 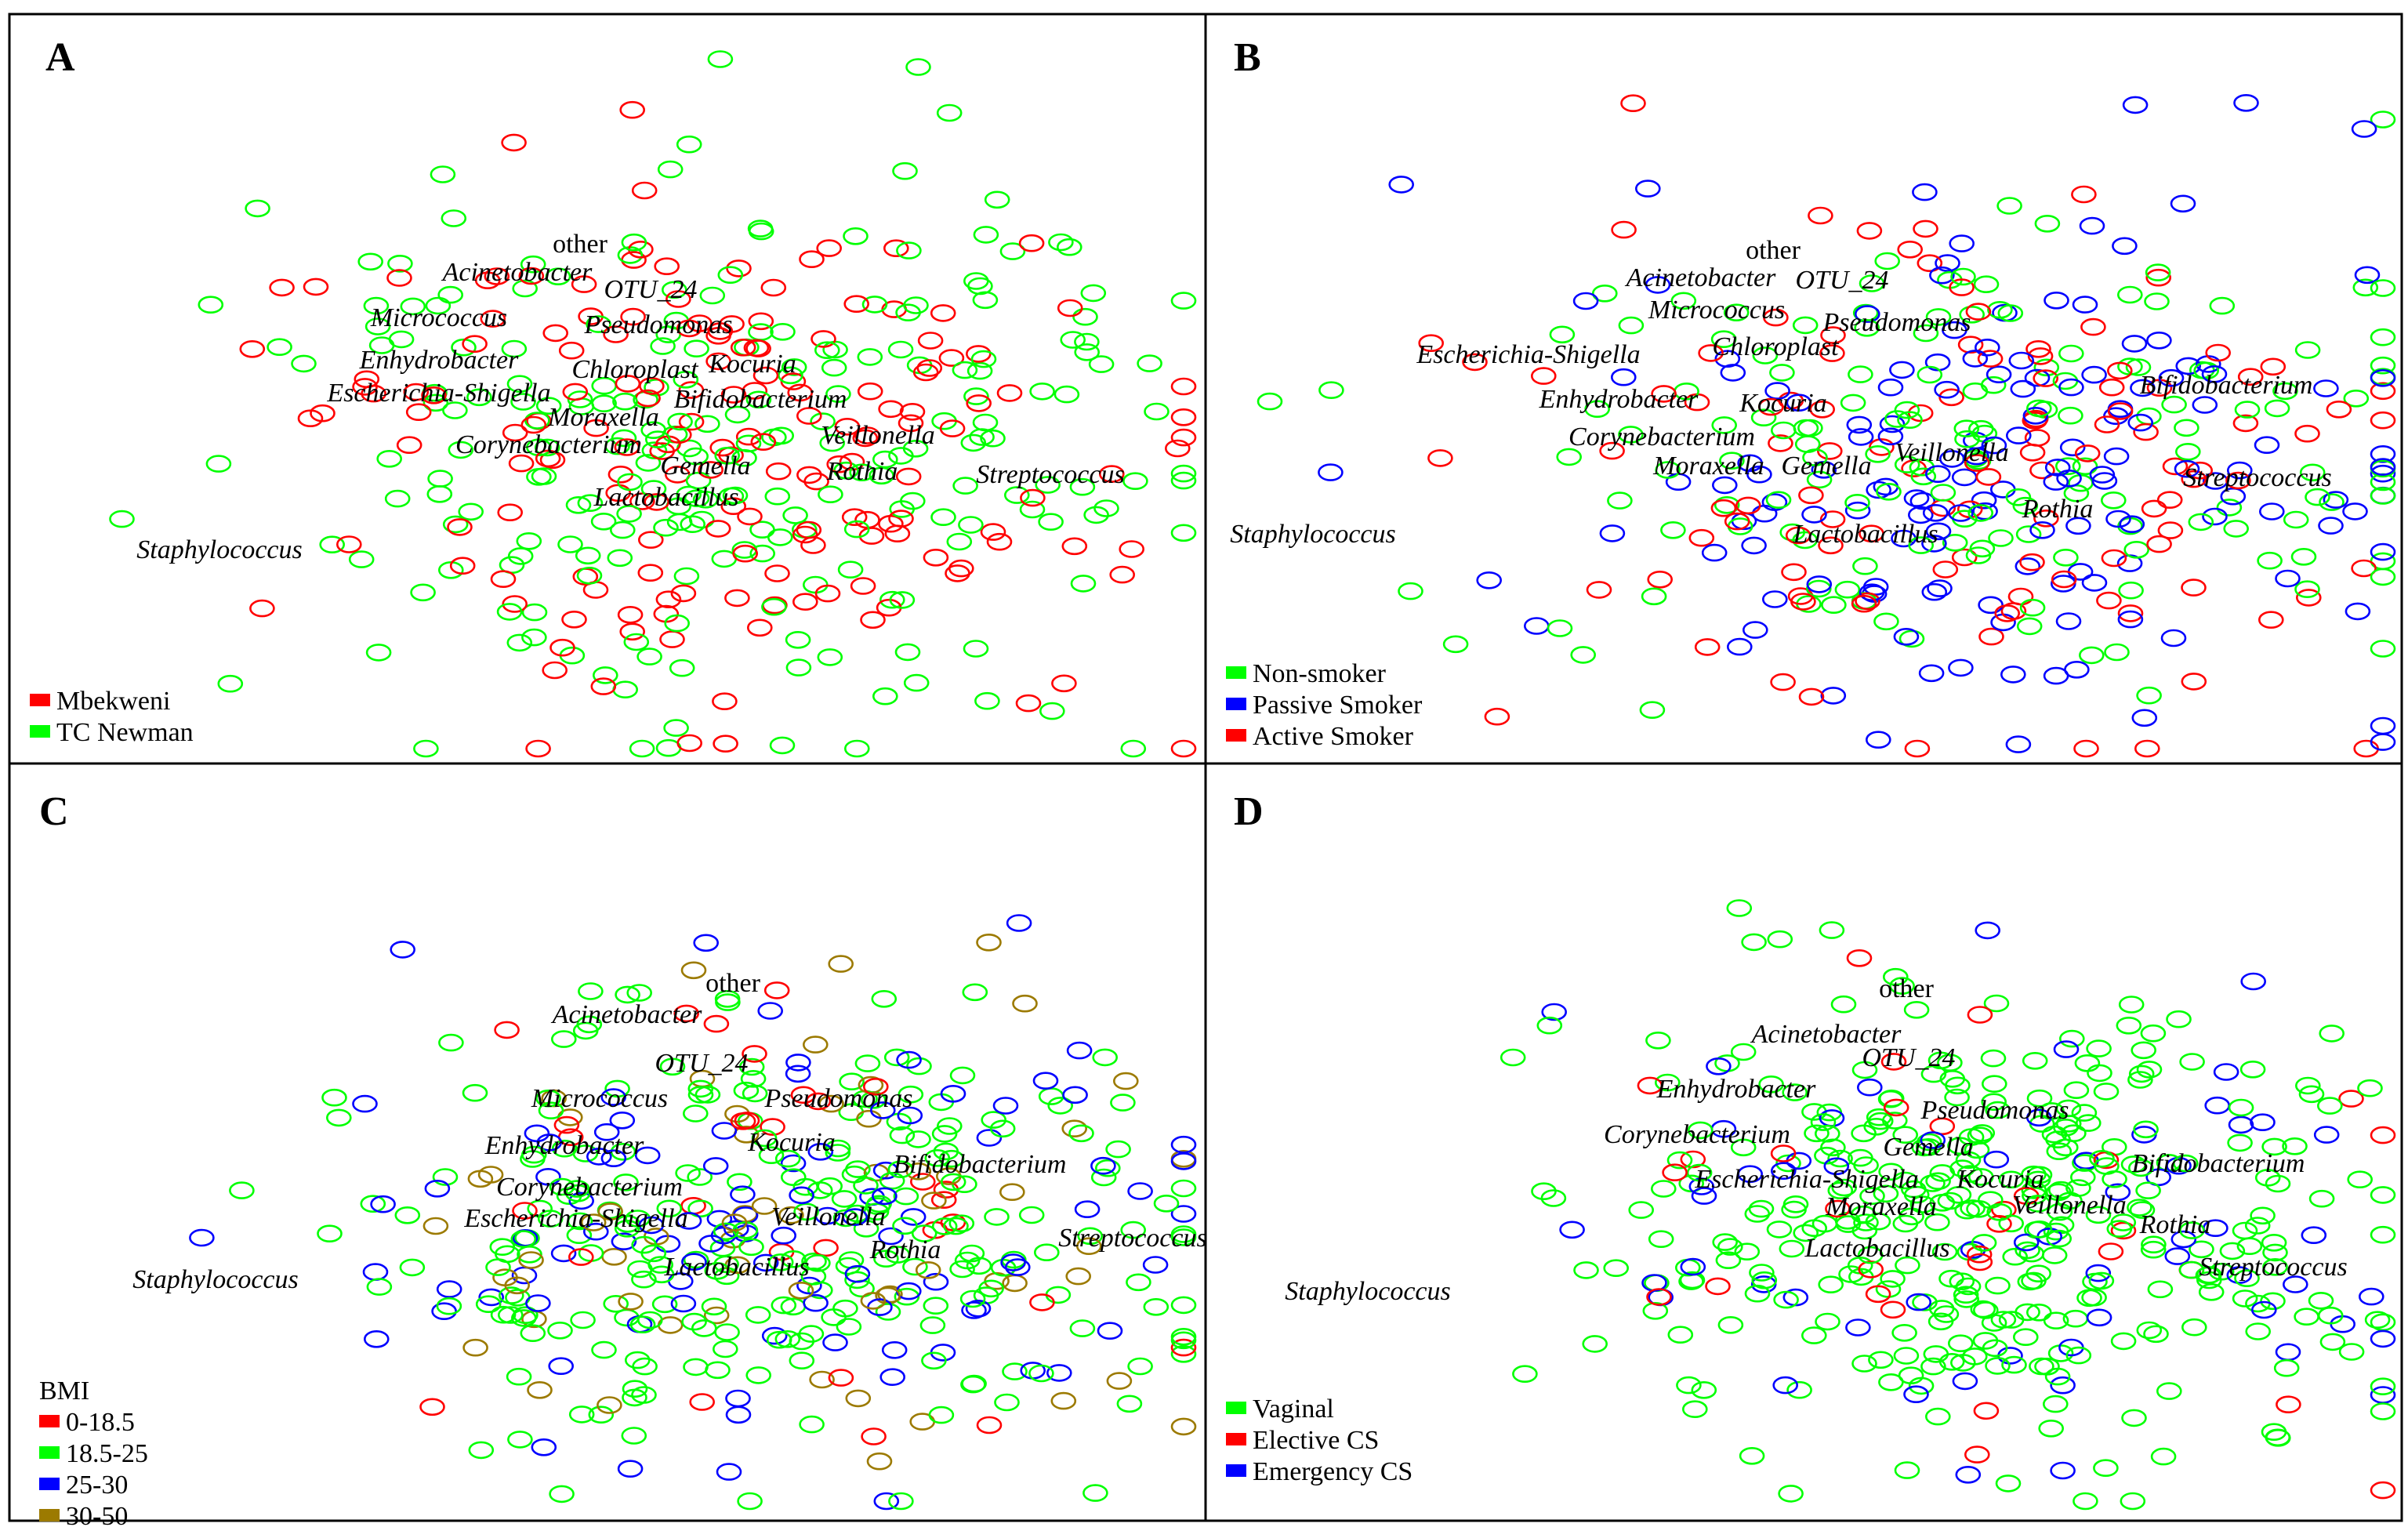 What do you see at coordinates (1236, 1408) in the screenshot?
I see `legend-d-swatch-vaginal` at bounding box center [1236, 1408].